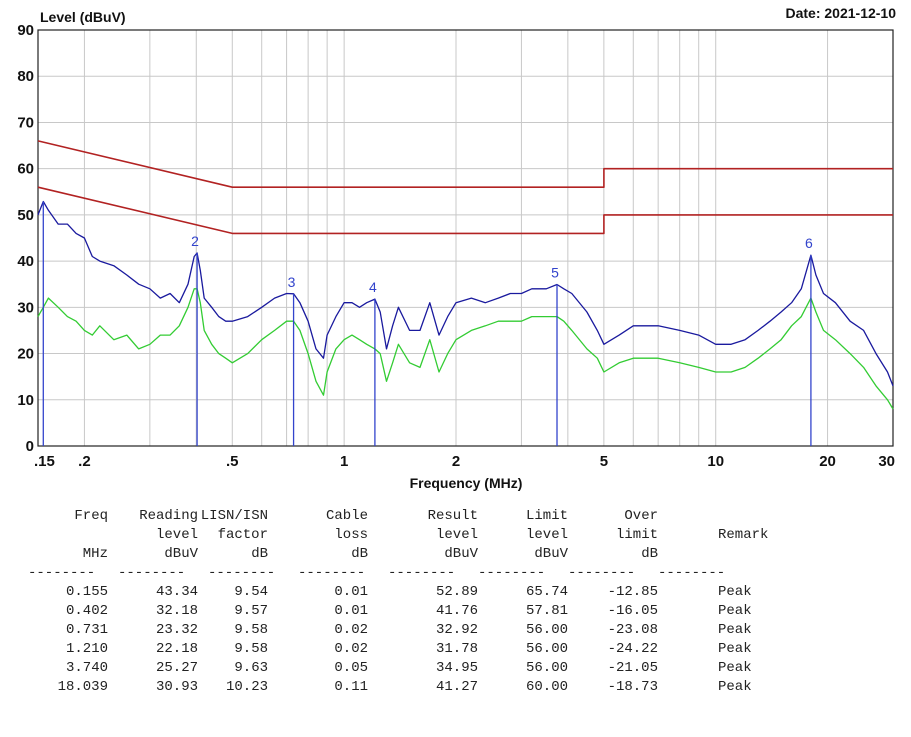 The width and height of the screenshot is (911, 737). I want to click on table-row: 1.210 22.18 9.58 0.02 31.78 56.00 -24.22 Peak, so click(469, 650).